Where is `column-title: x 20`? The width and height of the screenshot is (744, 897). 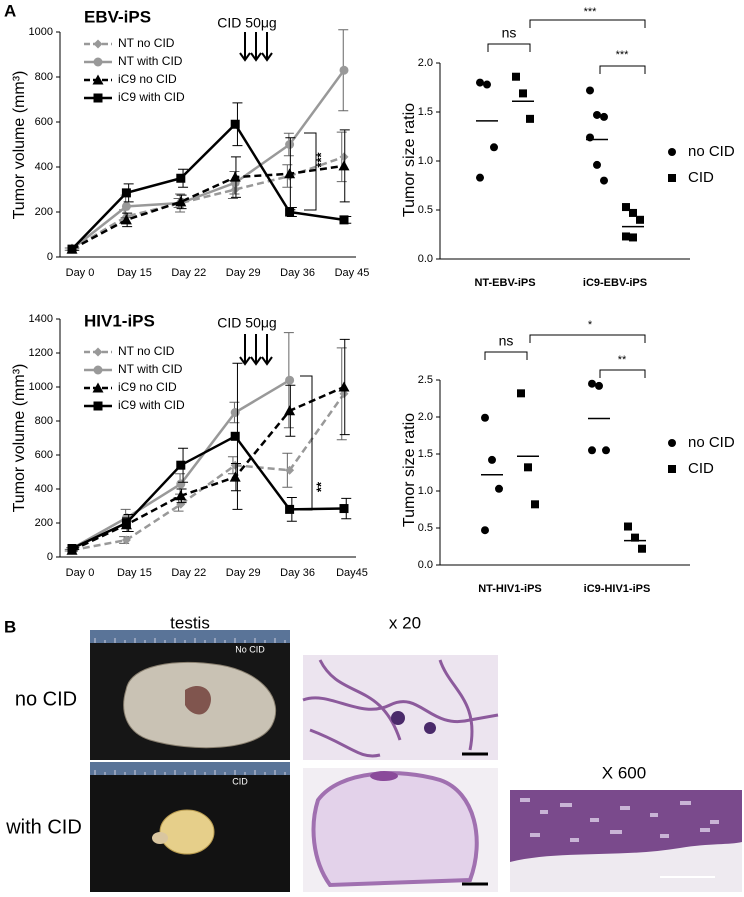
column-title: x 20 is located at coordinates (405, 622).